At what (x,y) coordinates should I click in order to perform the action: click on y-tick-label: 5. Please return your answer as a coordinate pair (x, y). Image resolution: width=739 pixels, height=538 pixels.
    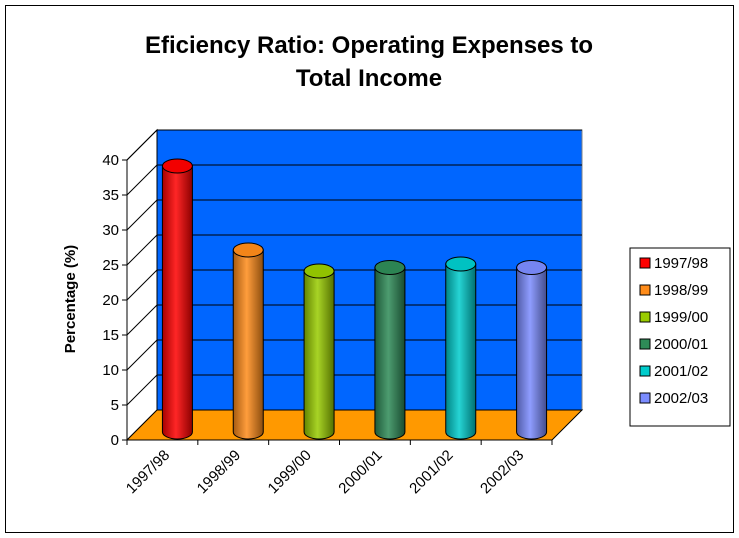
    Looking at the image, I should click on (115, 405).